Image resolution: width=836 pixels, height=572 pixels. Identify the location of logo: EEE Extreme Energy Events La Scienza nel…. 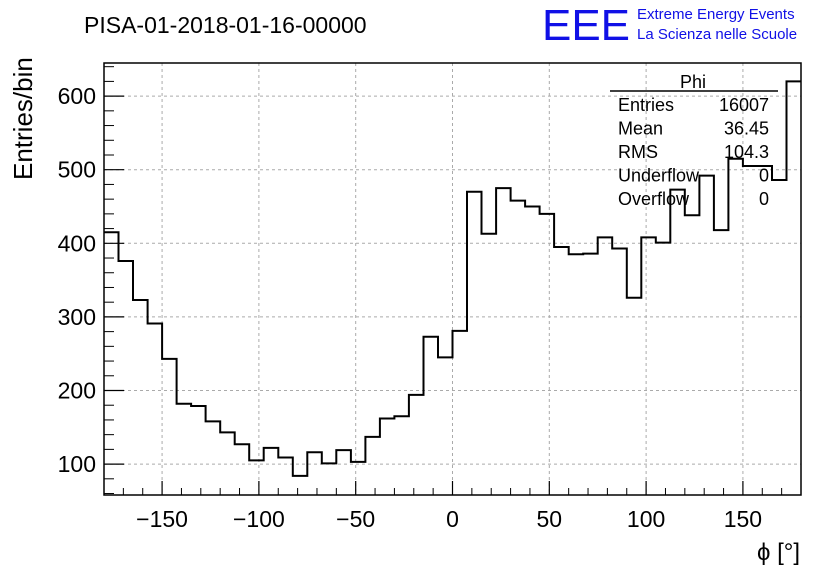
(669, 25).